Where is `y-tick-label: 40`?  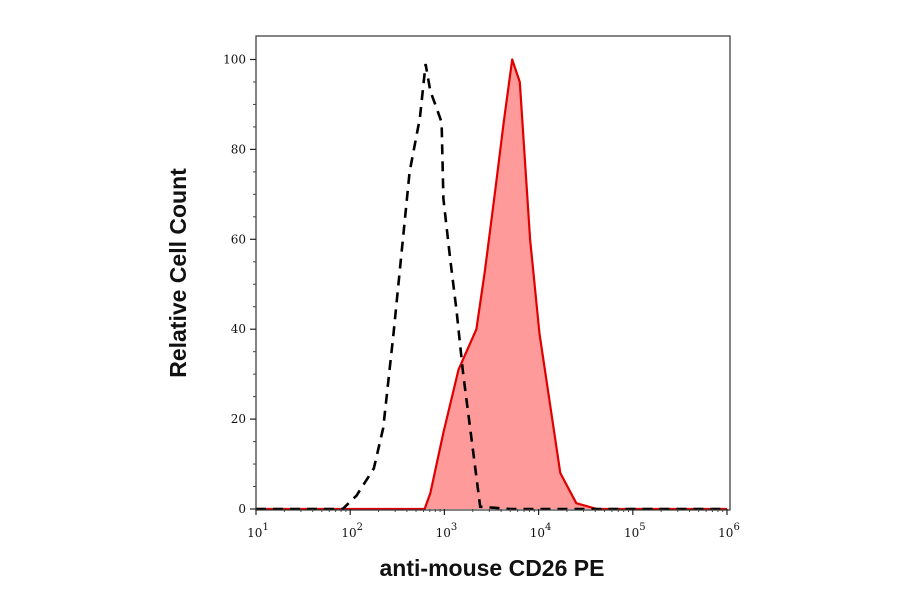 y-tick-label: 40 is located at coordinates (238, 329).